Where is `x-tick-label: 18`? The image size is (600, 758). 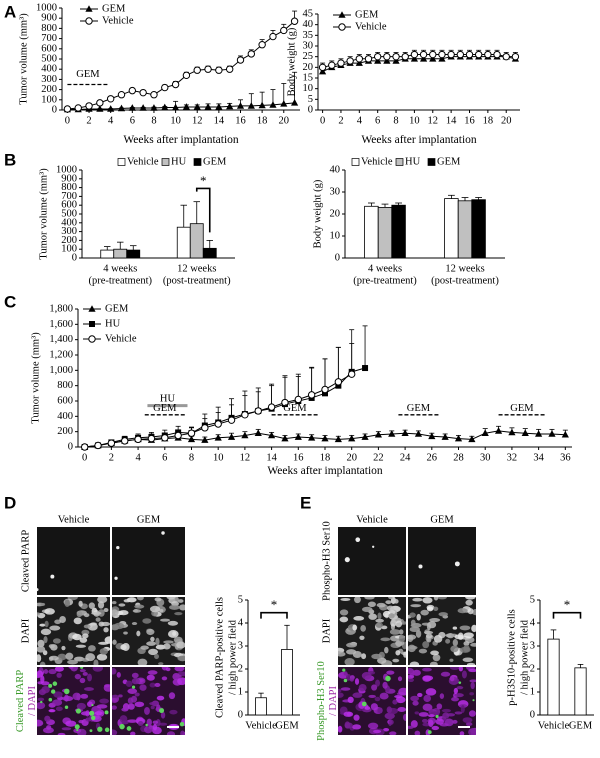
x-tick-label: 18 is located at coordinates (325, 458).